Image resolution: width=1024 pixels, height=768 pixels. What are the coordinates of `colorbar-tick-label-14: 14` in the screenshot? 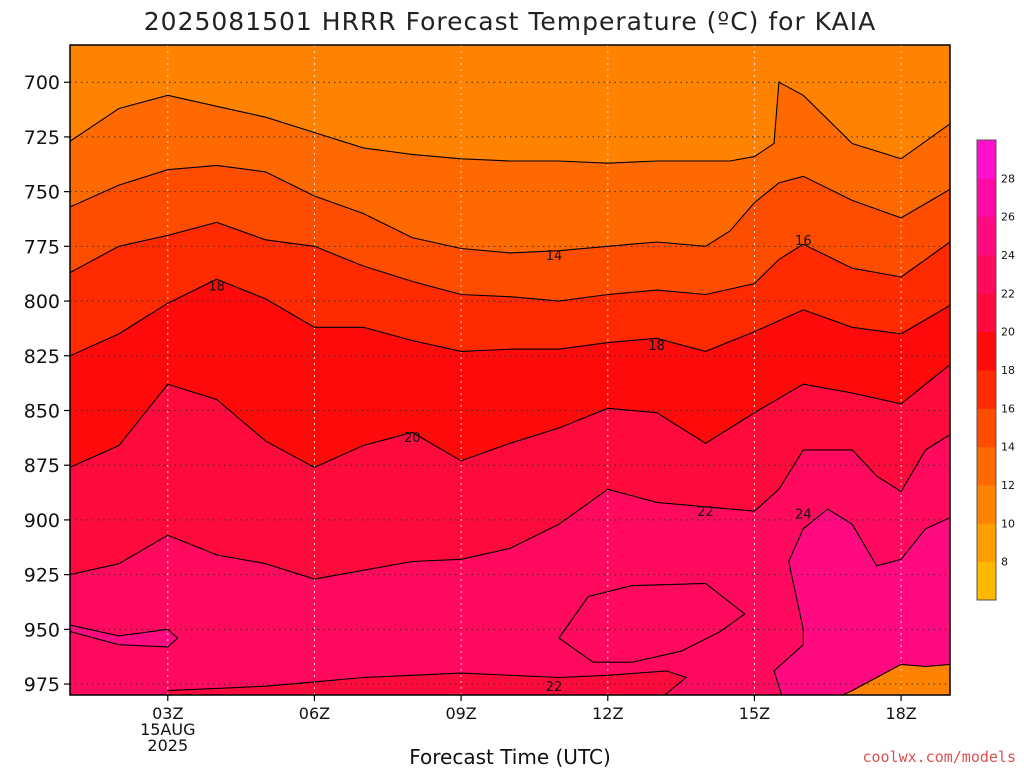 It's located at (1008, 447).